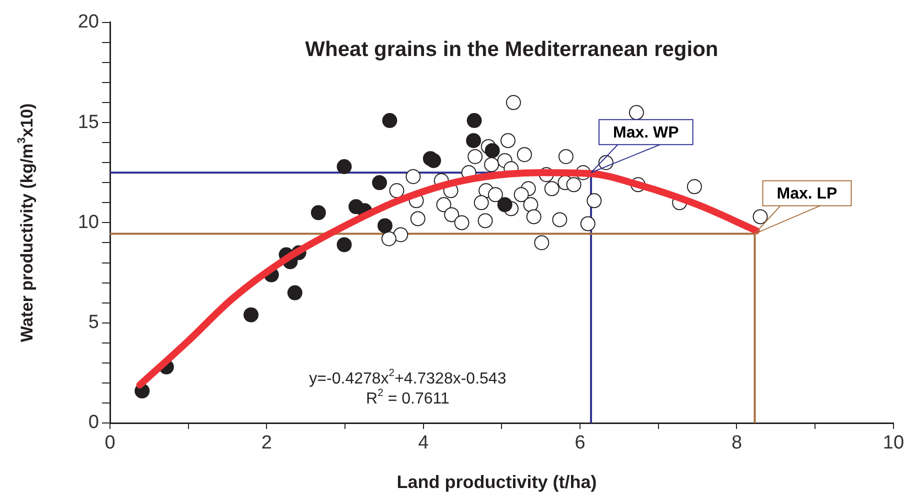  I want to click on x-tick-label: 0, so click(110, 443).